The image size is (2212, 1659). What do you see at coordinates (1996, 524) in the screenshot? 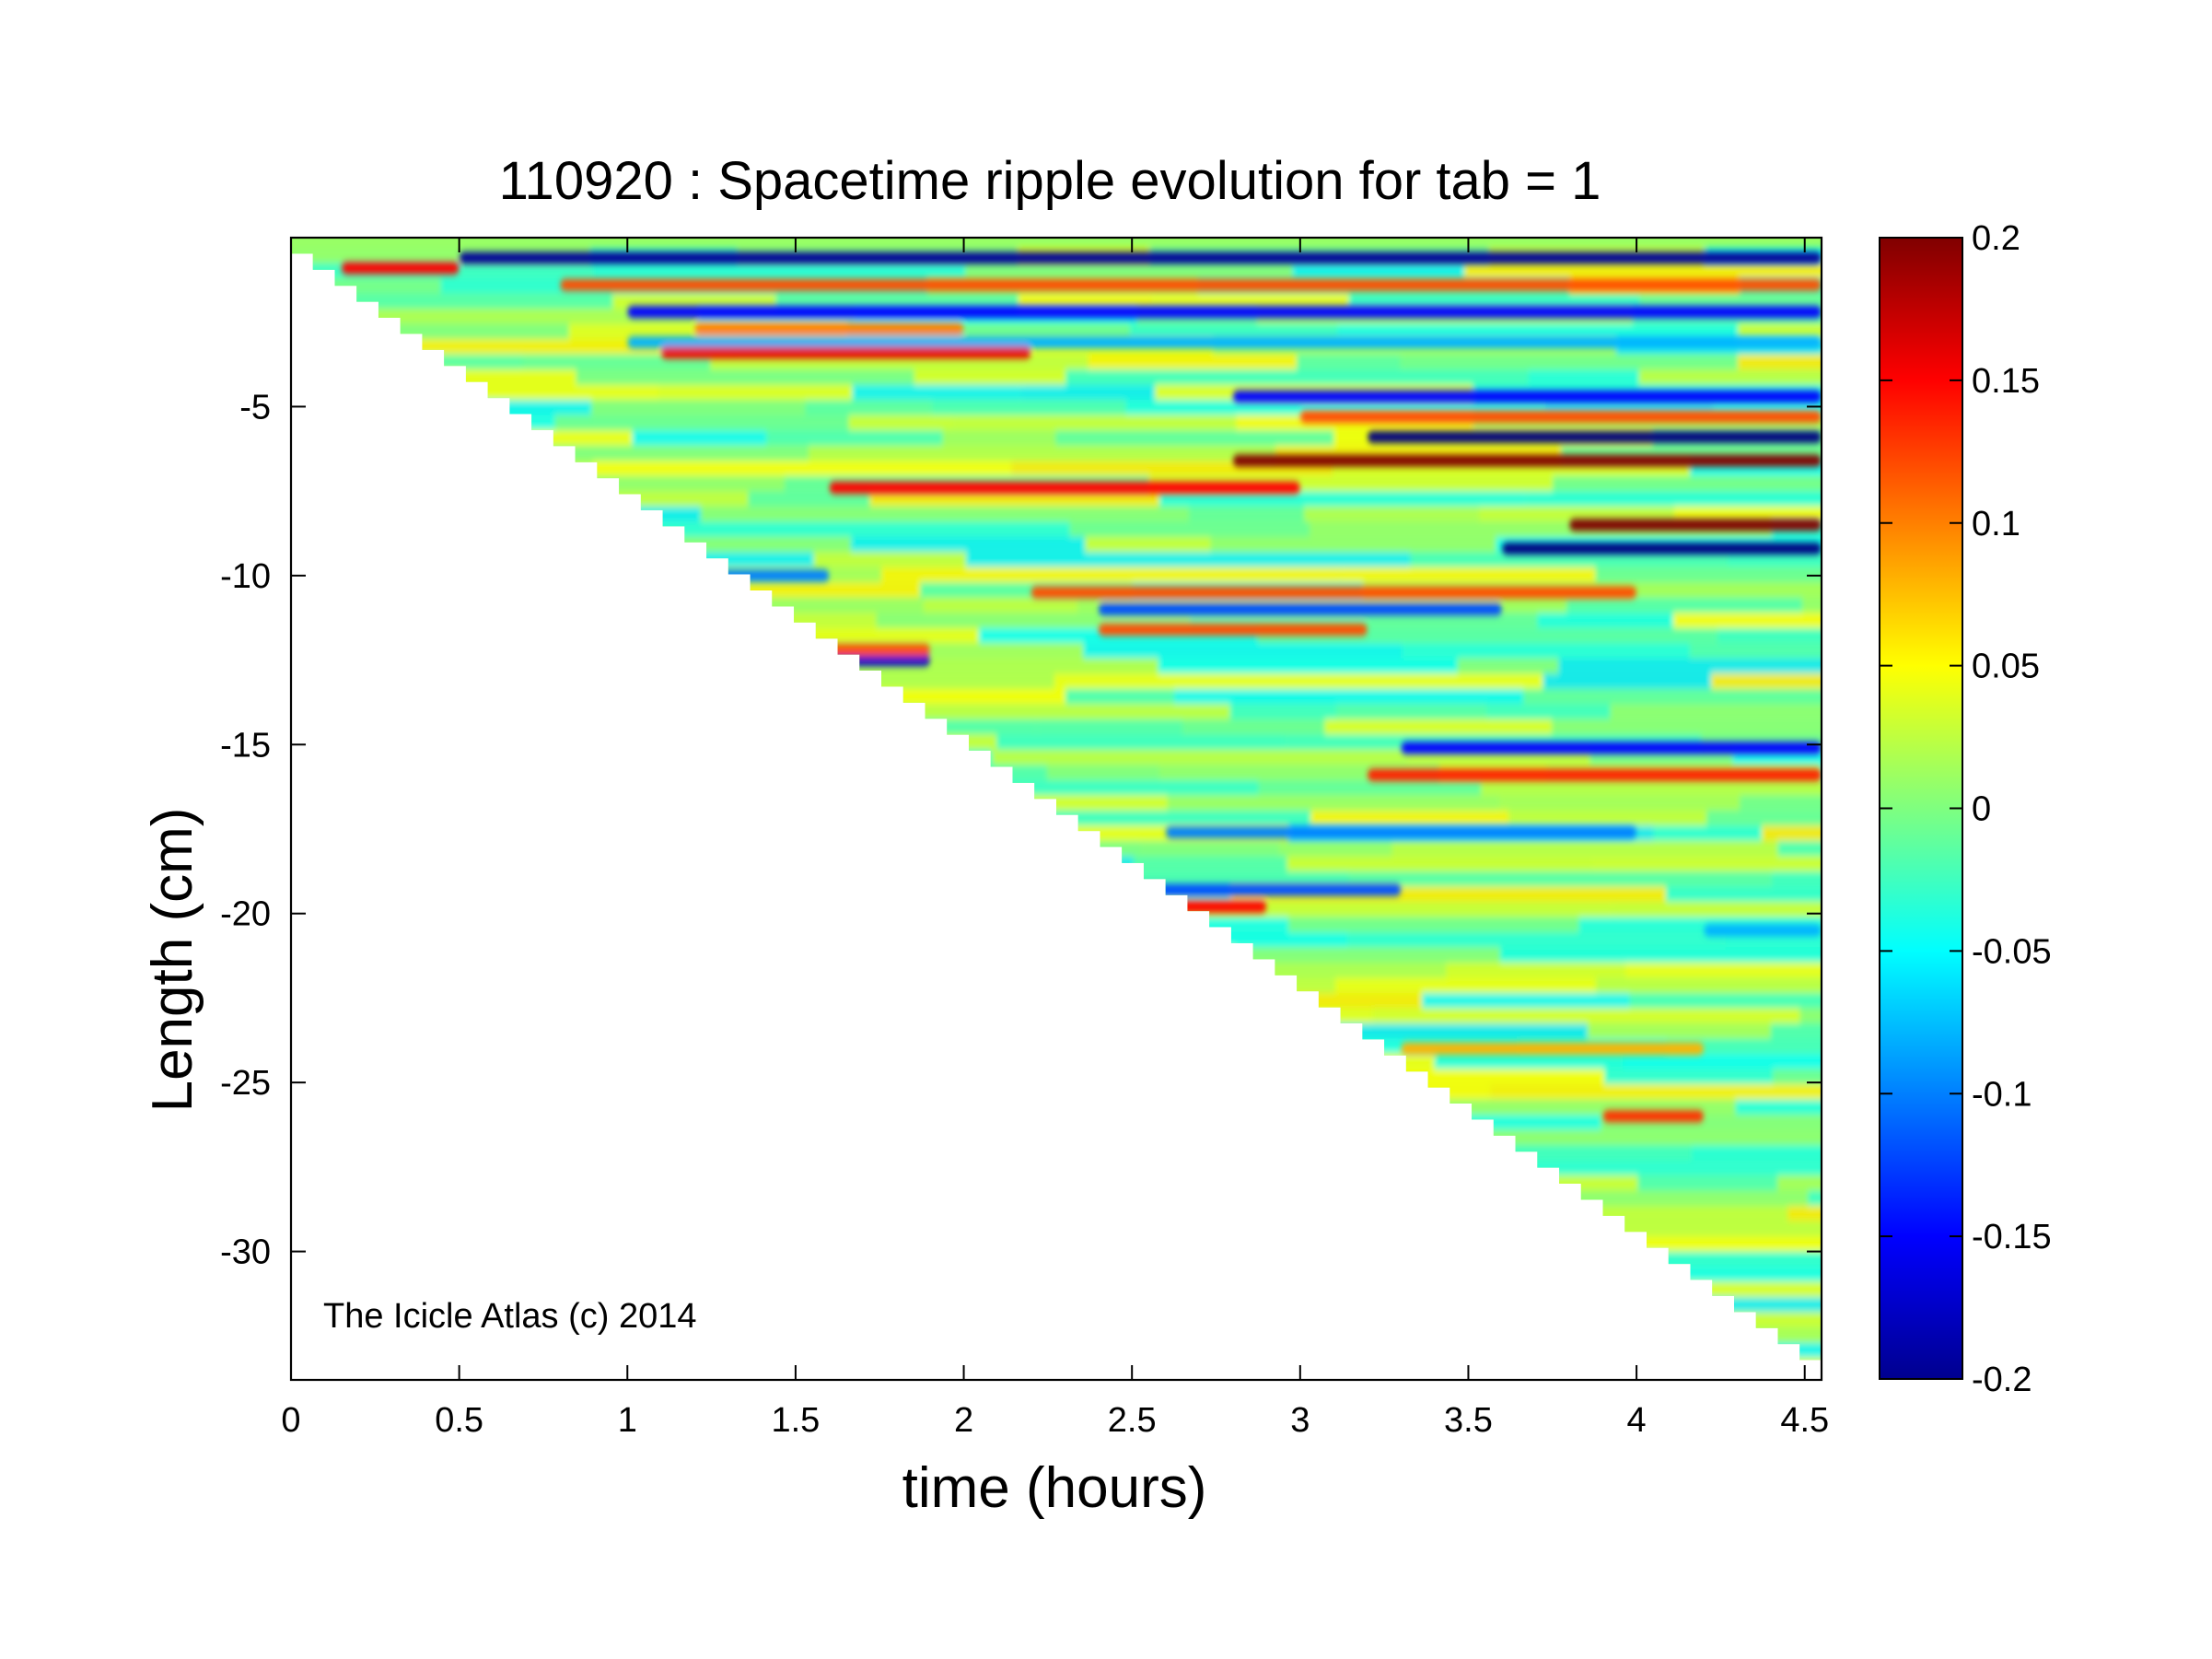
I see `colorbar-tick-label: 0.1` at bounding box center [1996, 524].